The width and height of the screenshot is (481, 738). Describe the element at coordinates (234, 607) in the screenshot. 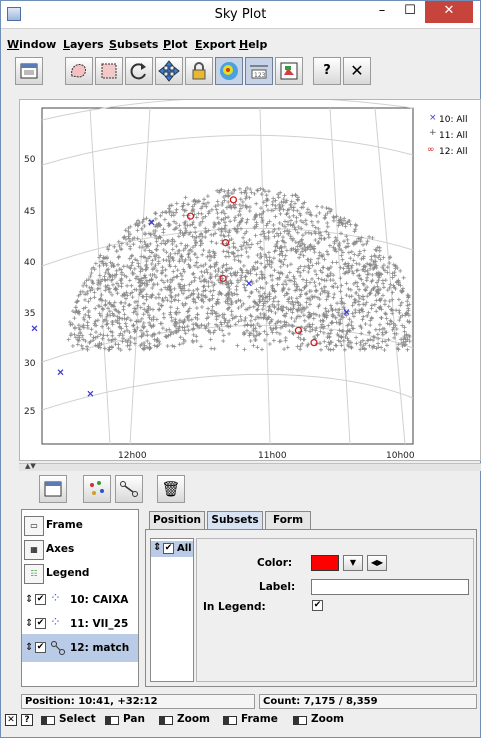

I see `in-legend-label: In Legend:` at that location.